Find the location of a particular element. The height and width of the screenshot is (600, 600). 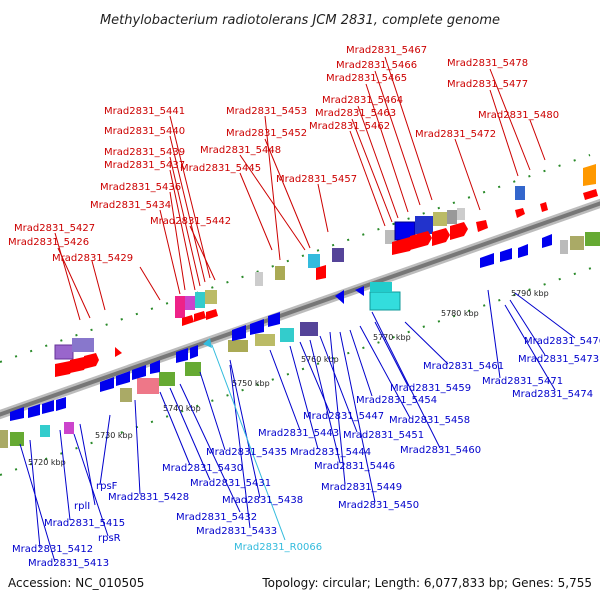

scale-tick-label: 5720 kbp is located at coordinates (47, 462).